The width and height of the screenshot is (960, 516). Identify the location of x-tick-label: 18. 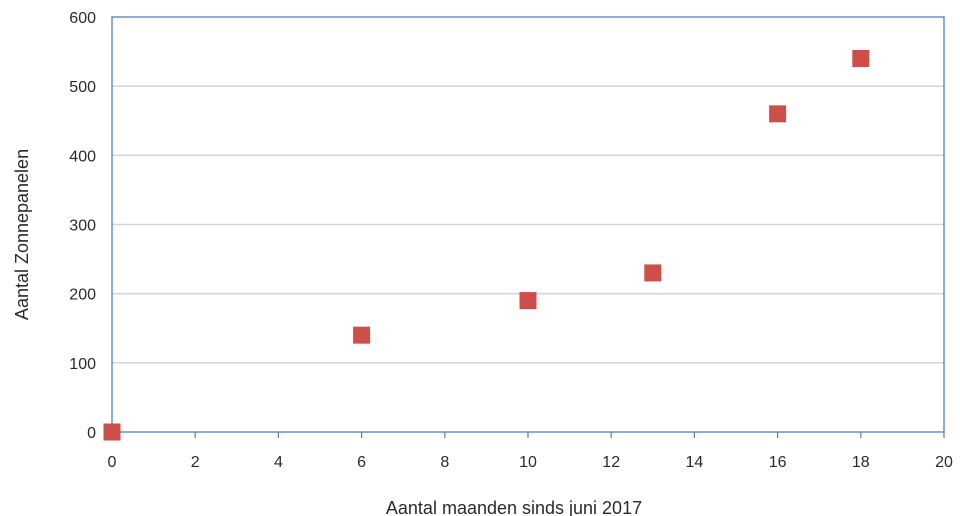
(861, 462).